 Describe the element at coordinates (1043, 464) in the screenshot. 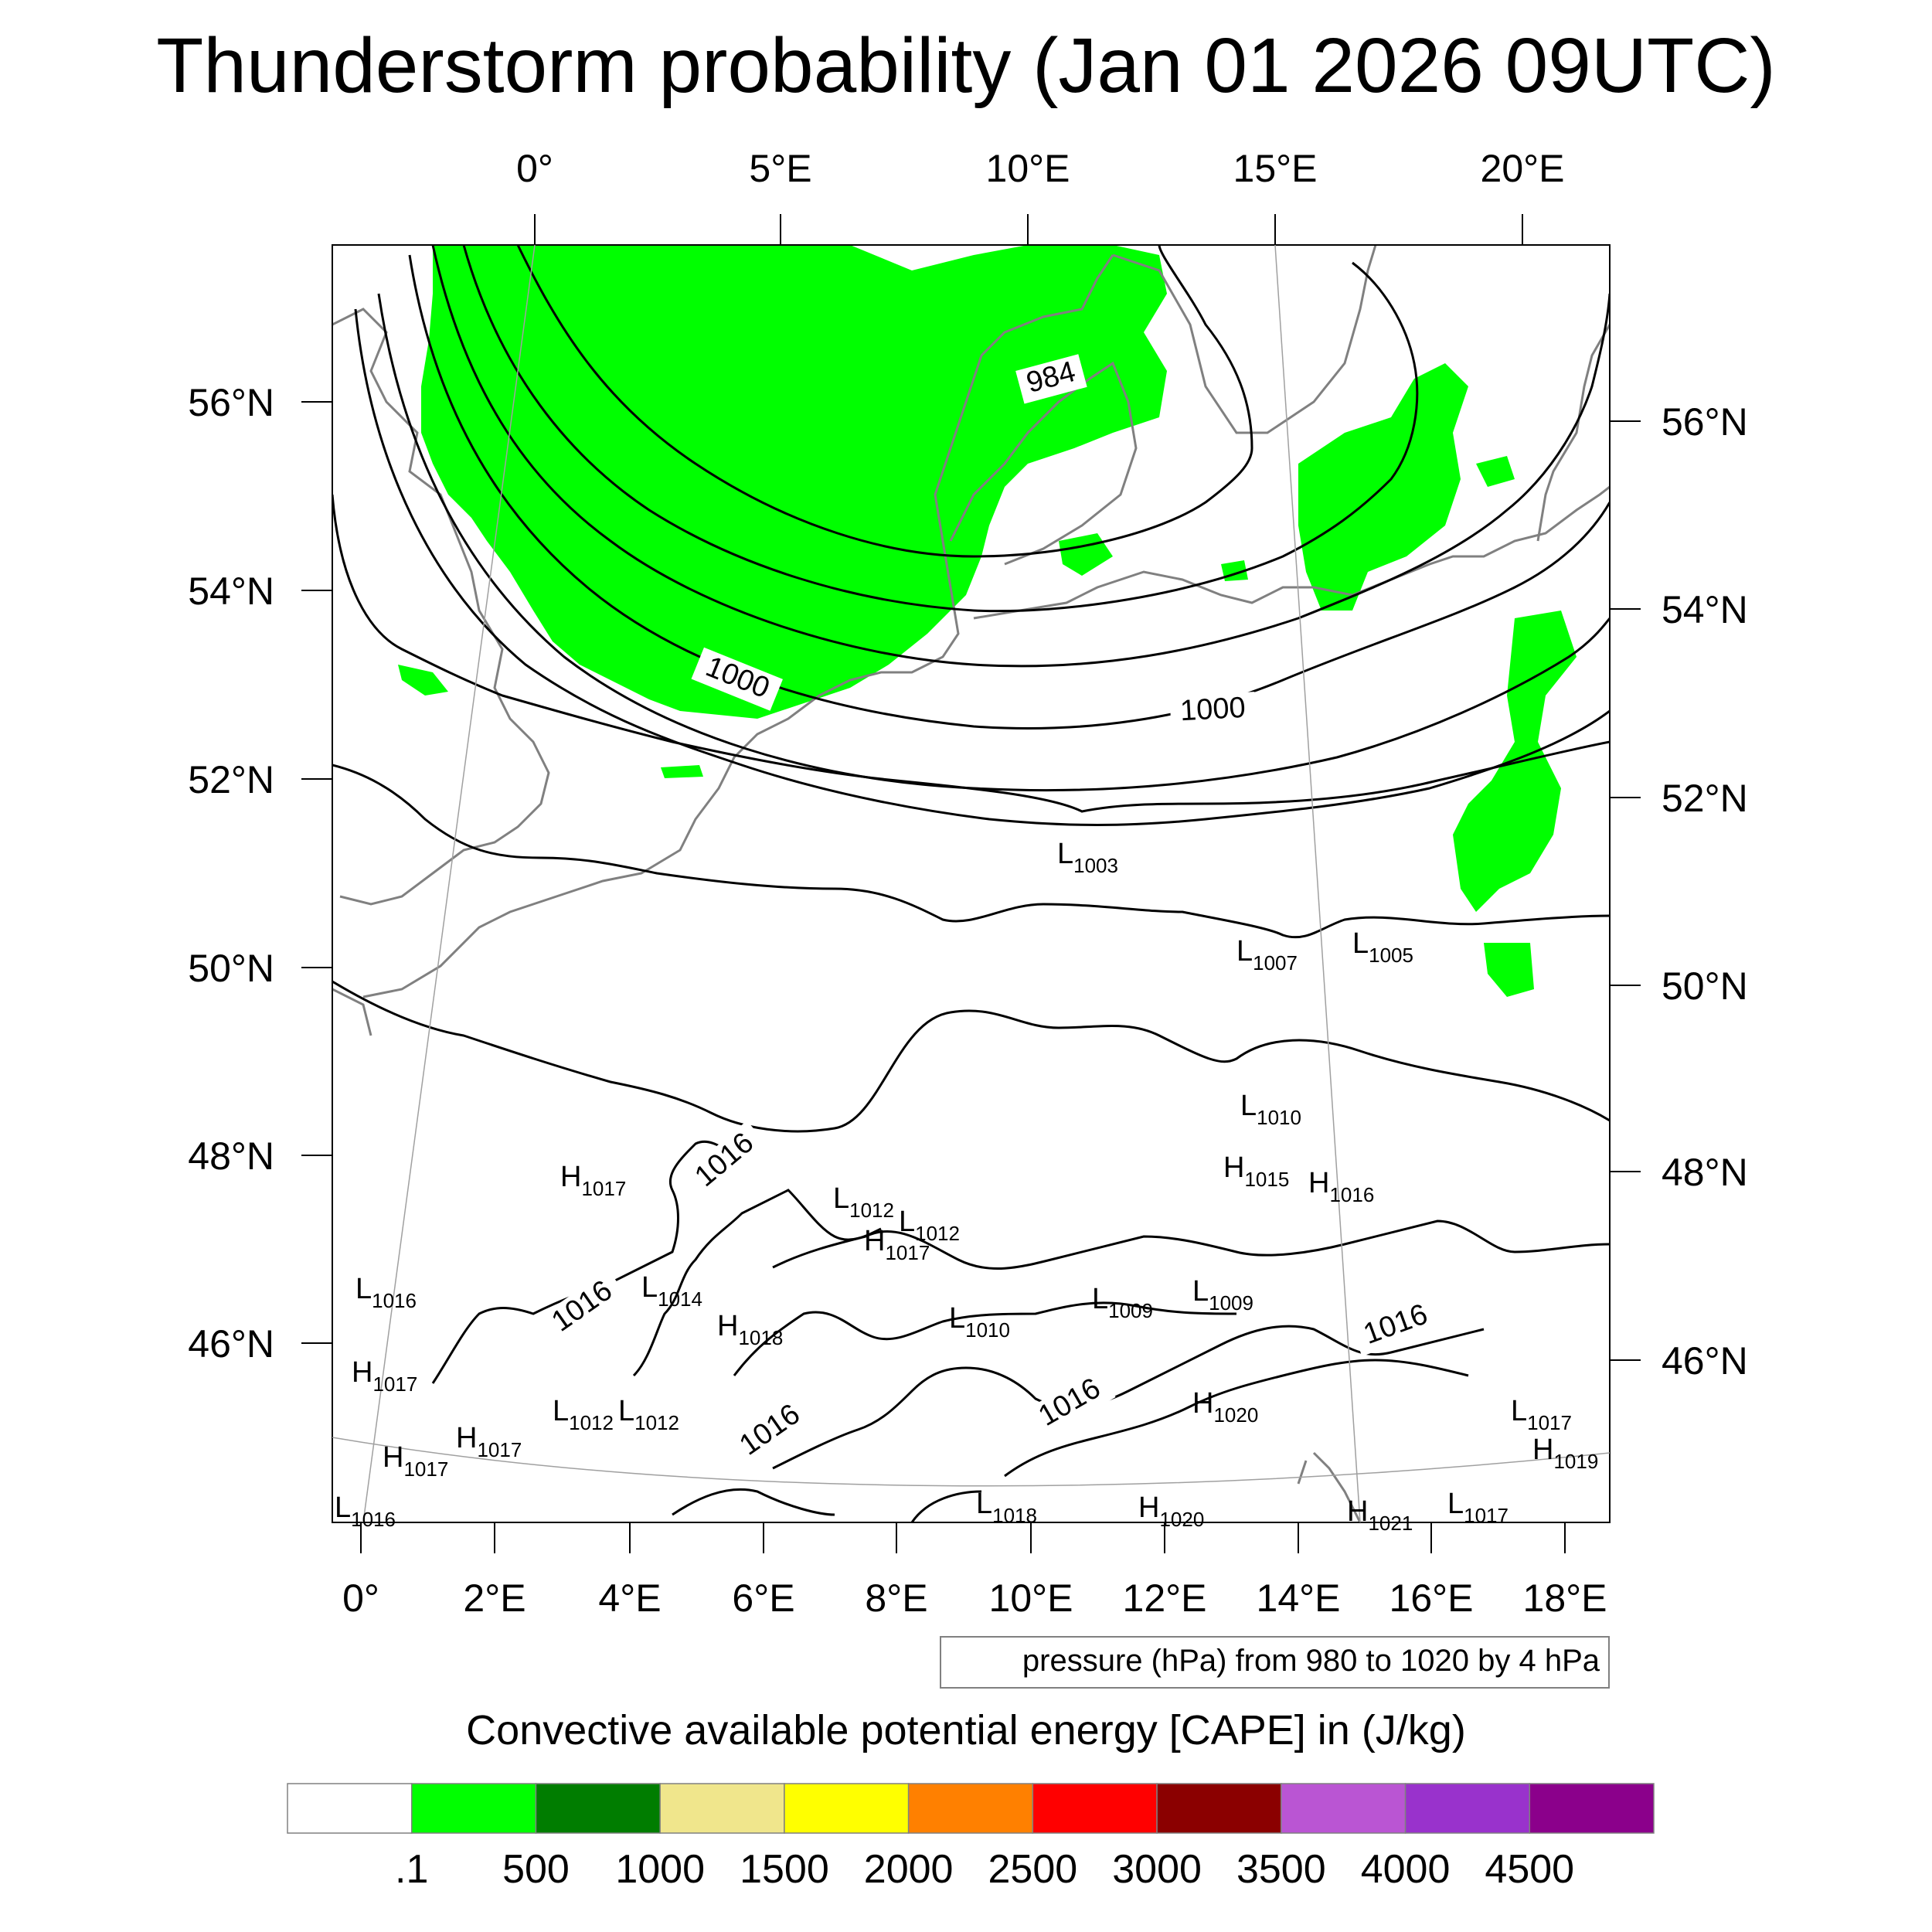

I see `coastline-denmark` at that location.